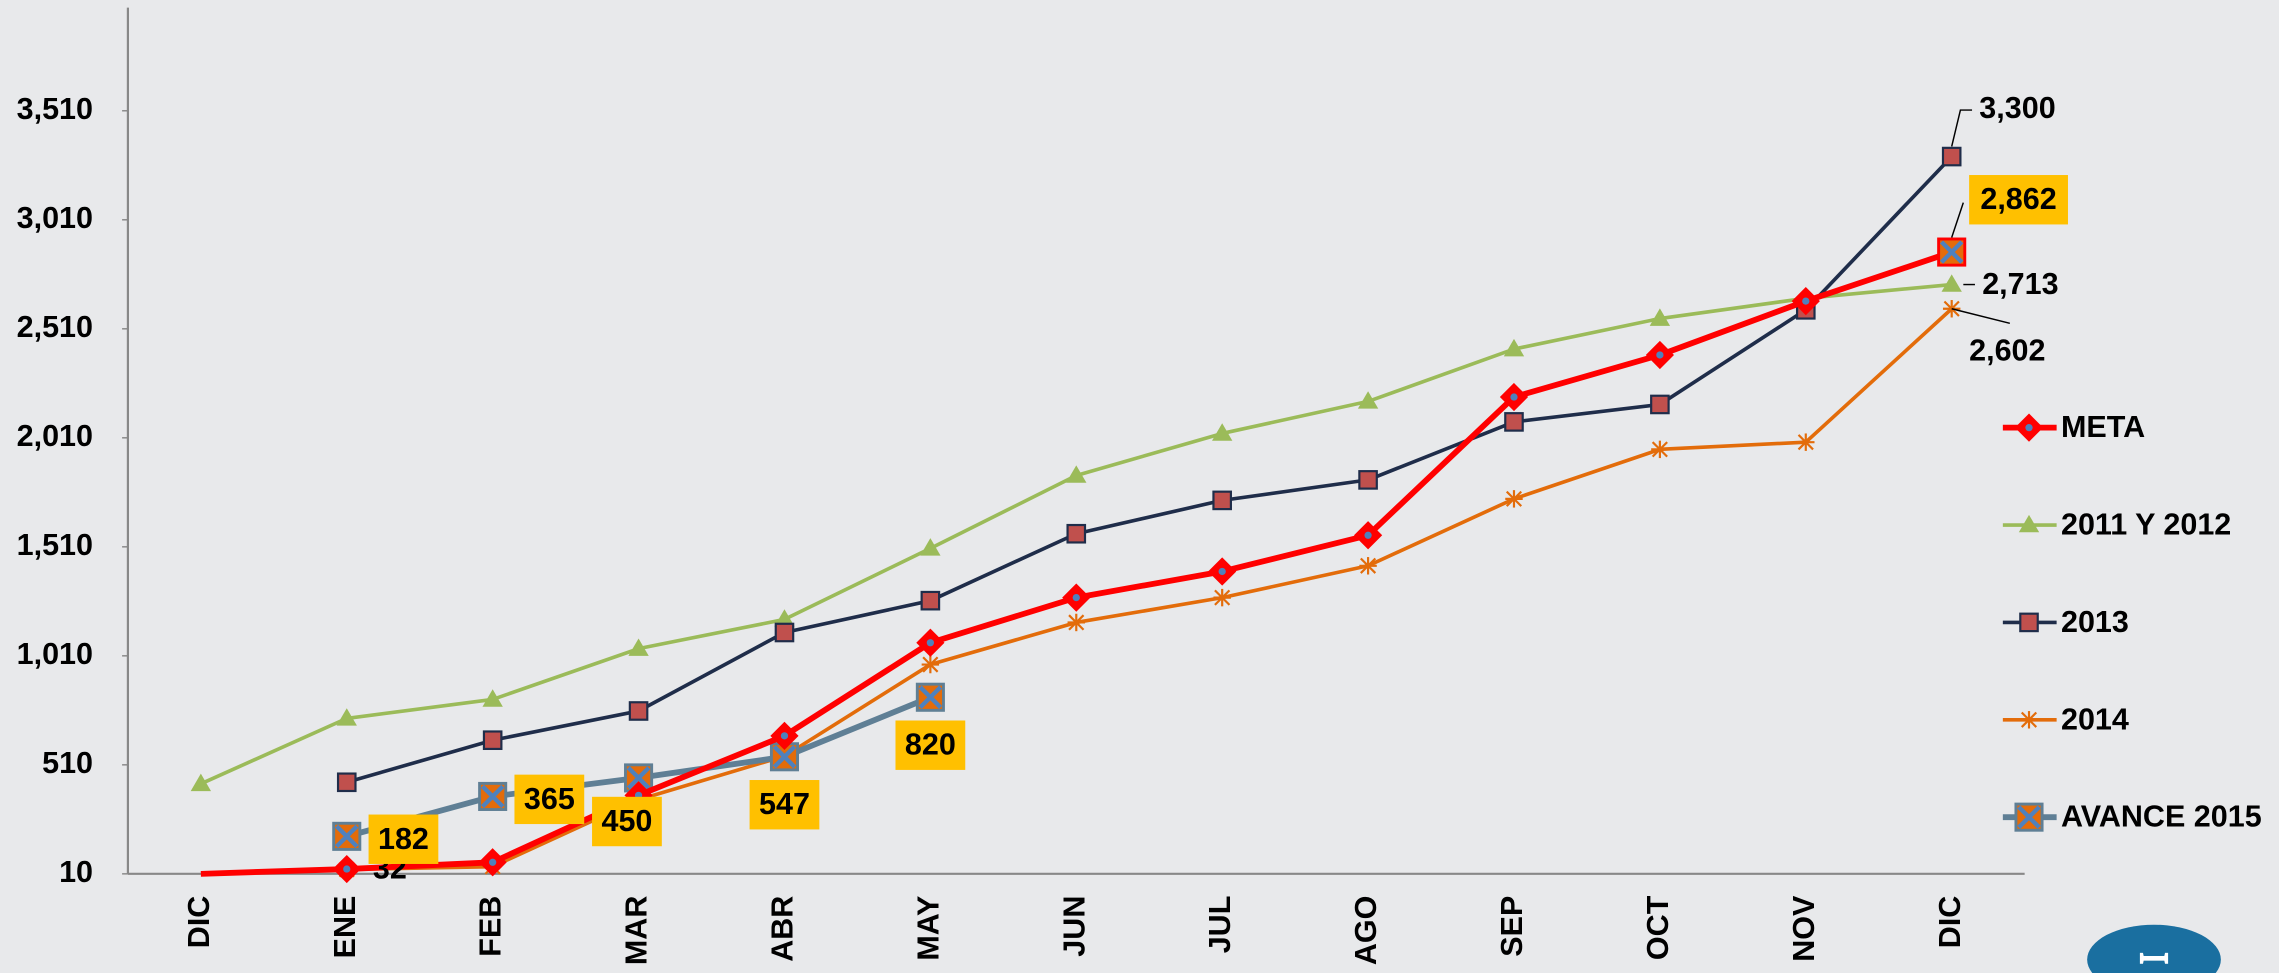 The image size is (2279, 973). What do you see at coordinates (1804, 928) in the screenshot?
I see `x-tick-label: NOV` at bounding box center [1804, 928].